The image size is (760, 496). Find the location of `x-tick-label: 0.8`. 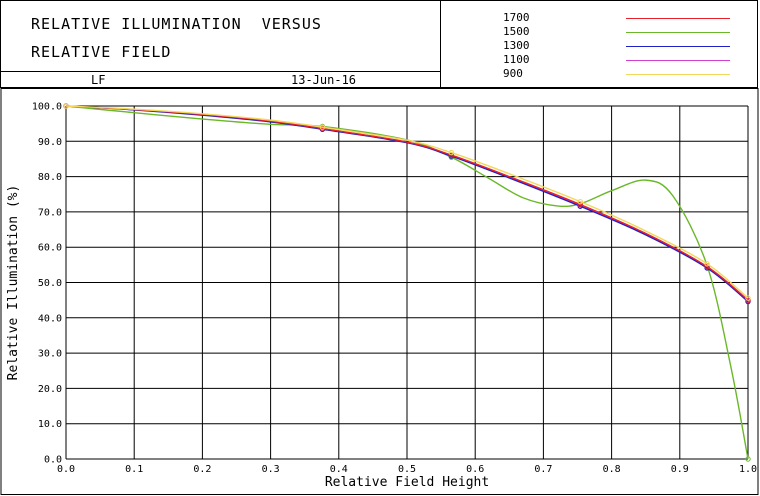

x-tick-label: 0.8 is located at coordinates (612, 469).